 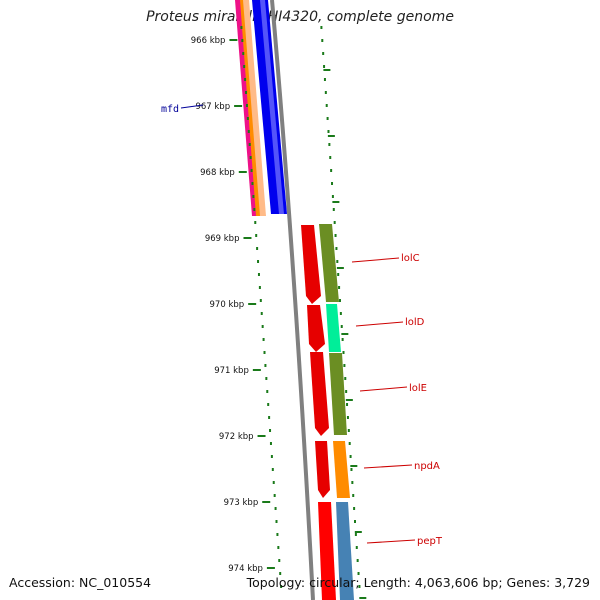 I want to click on mfd-leader-line, so click(x=192, y=106).